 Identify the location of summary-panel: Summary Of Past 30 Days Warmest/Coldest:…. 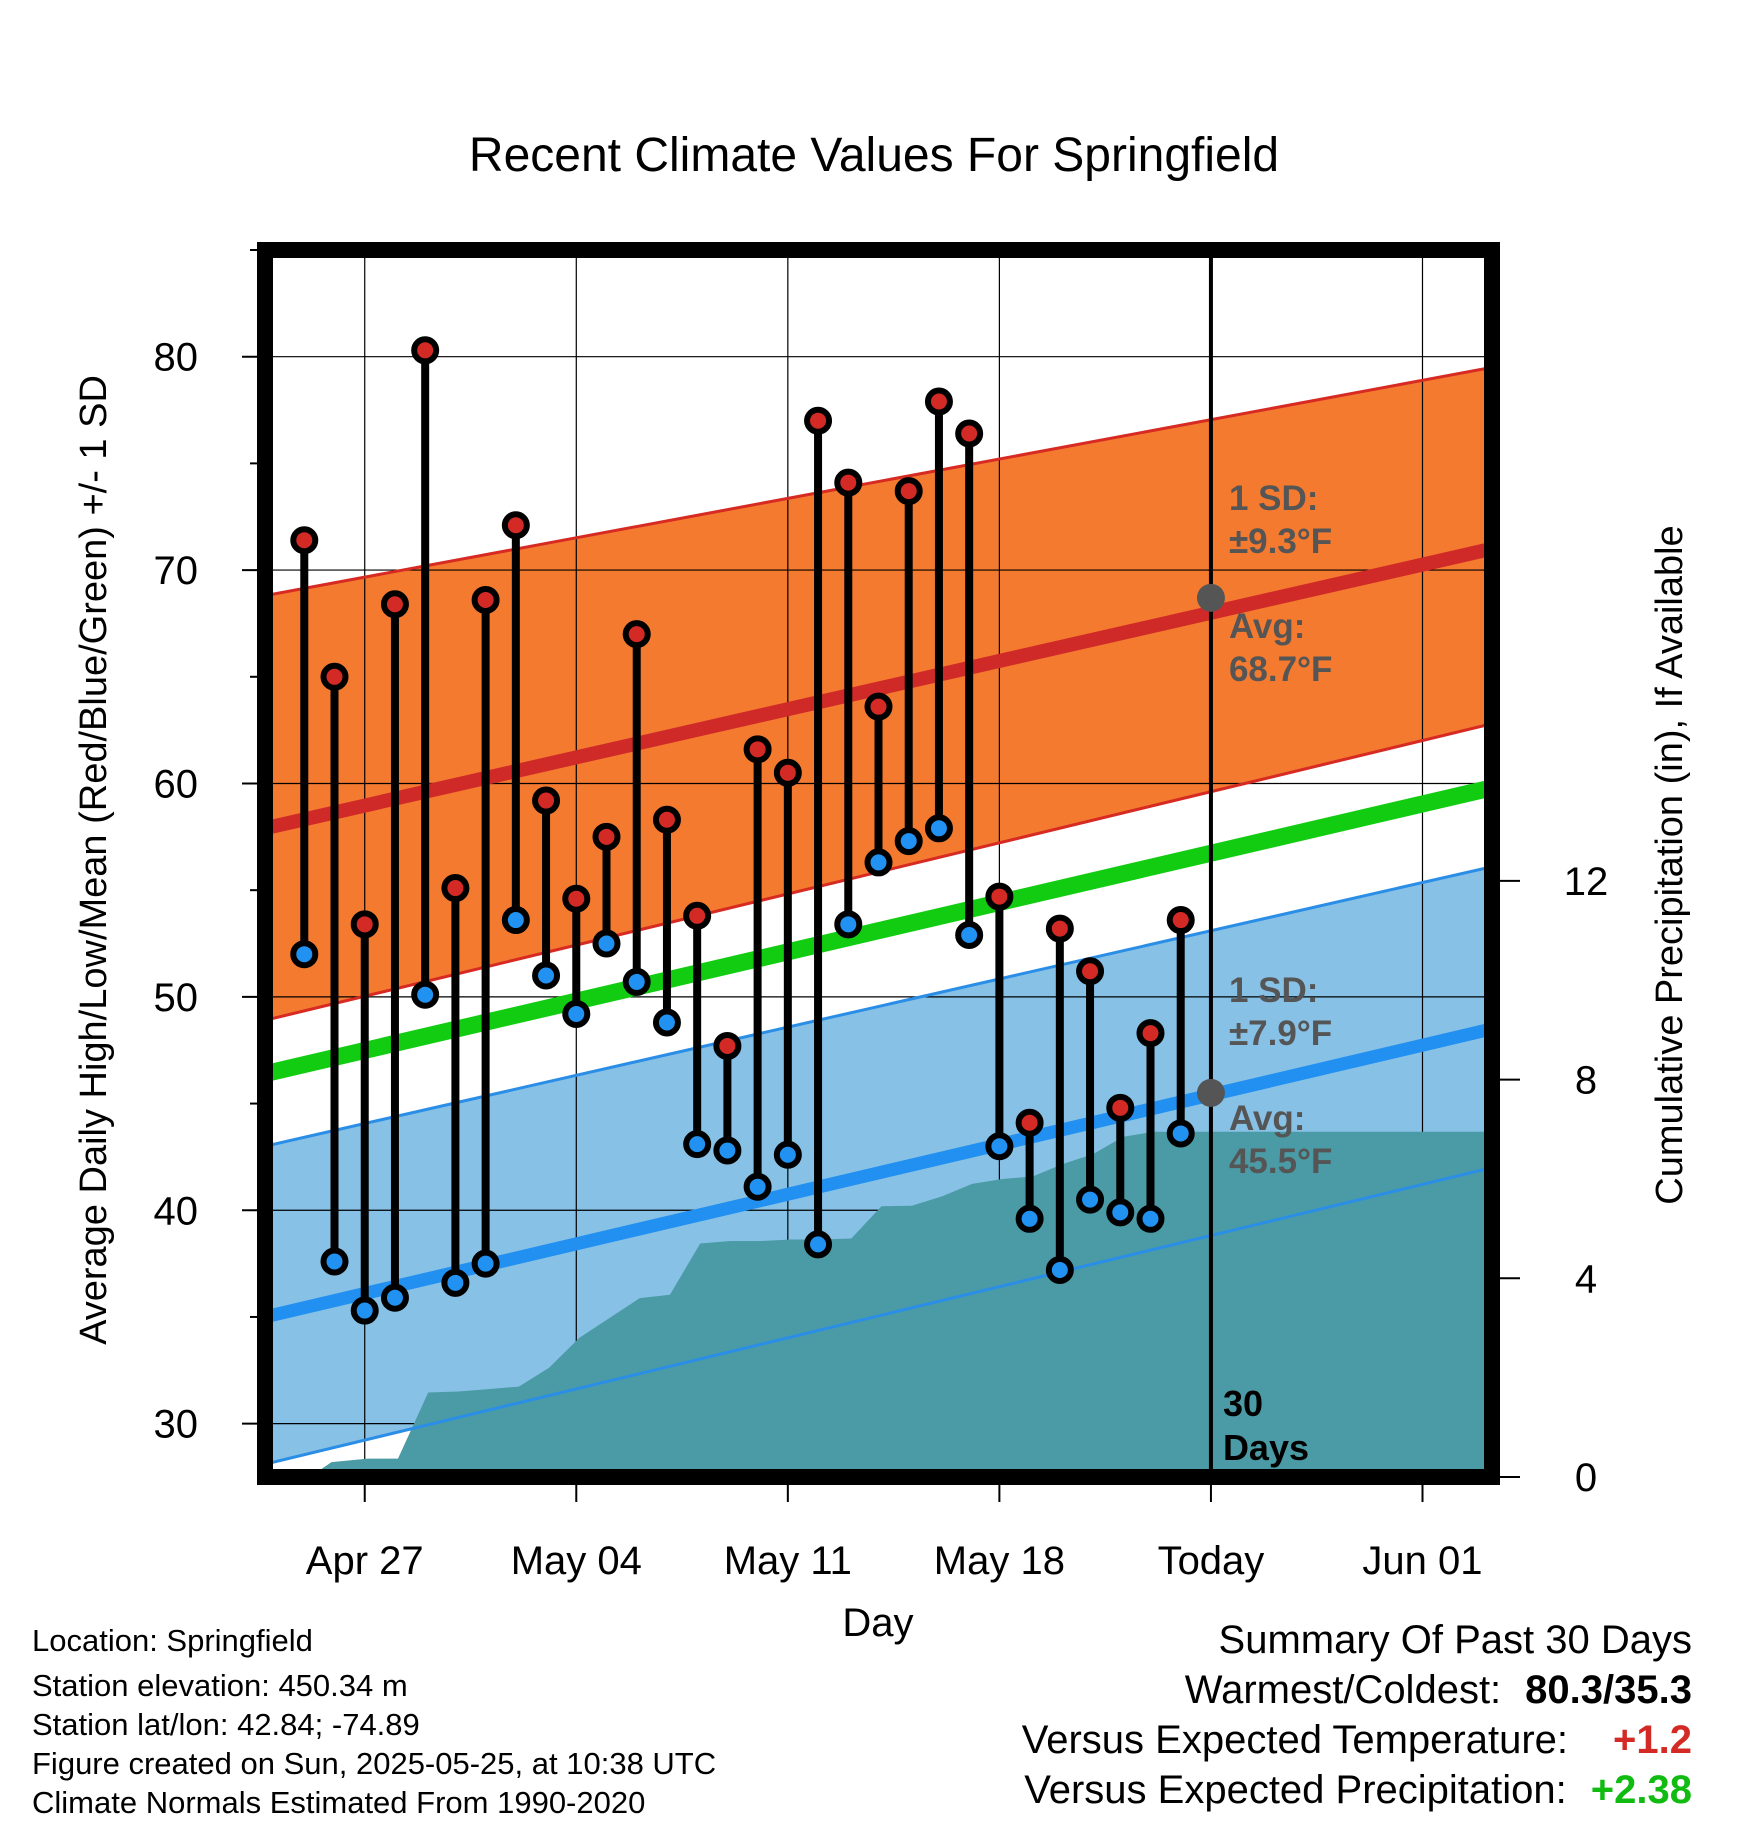
(1357, 1718).